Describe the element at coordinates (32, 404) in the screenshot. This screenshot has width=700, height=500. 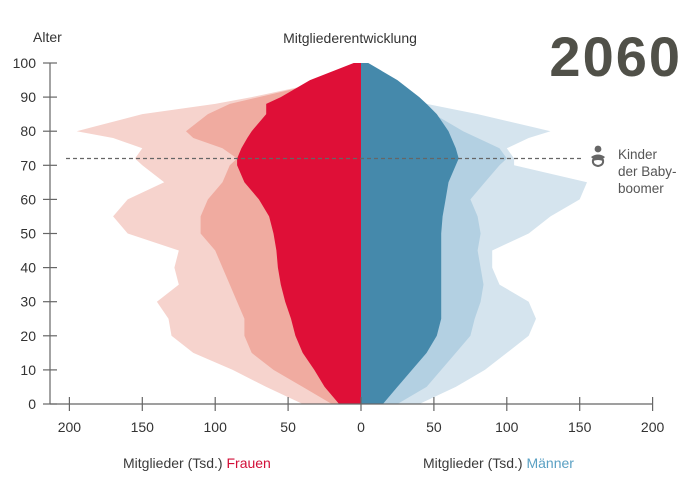
I see `y-tick-label: 0` at that location.